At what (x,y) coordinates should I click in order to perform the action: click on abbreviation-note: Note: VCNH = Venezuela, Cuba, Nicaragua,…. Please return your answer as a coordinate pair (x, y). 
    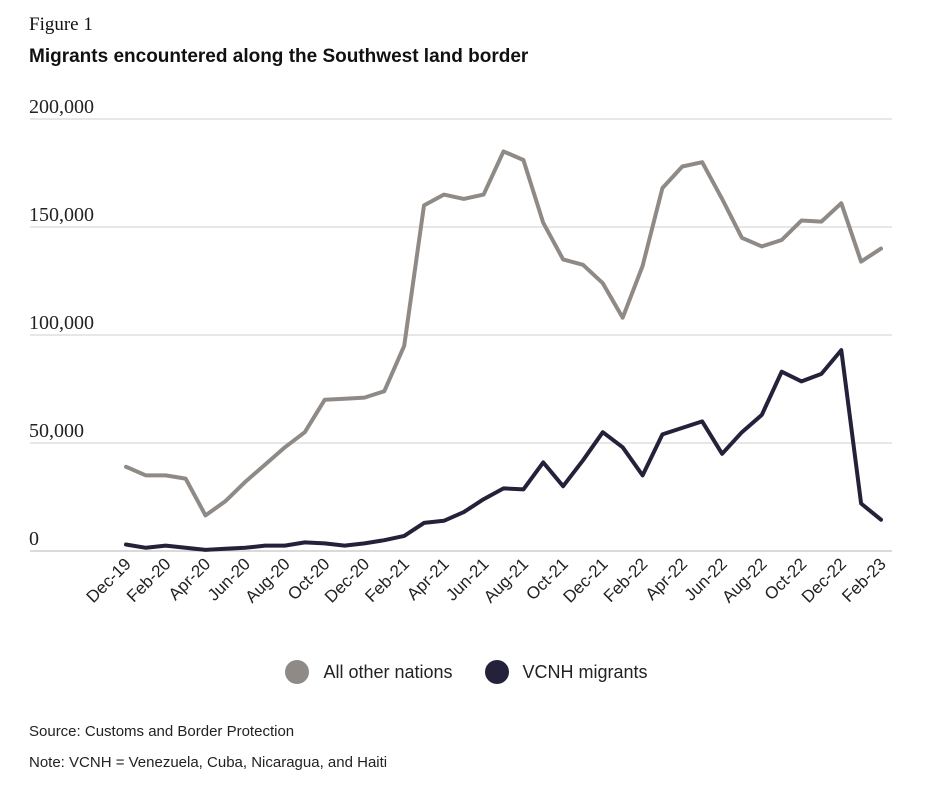
    Looking at the image, I should click on (208, 762).